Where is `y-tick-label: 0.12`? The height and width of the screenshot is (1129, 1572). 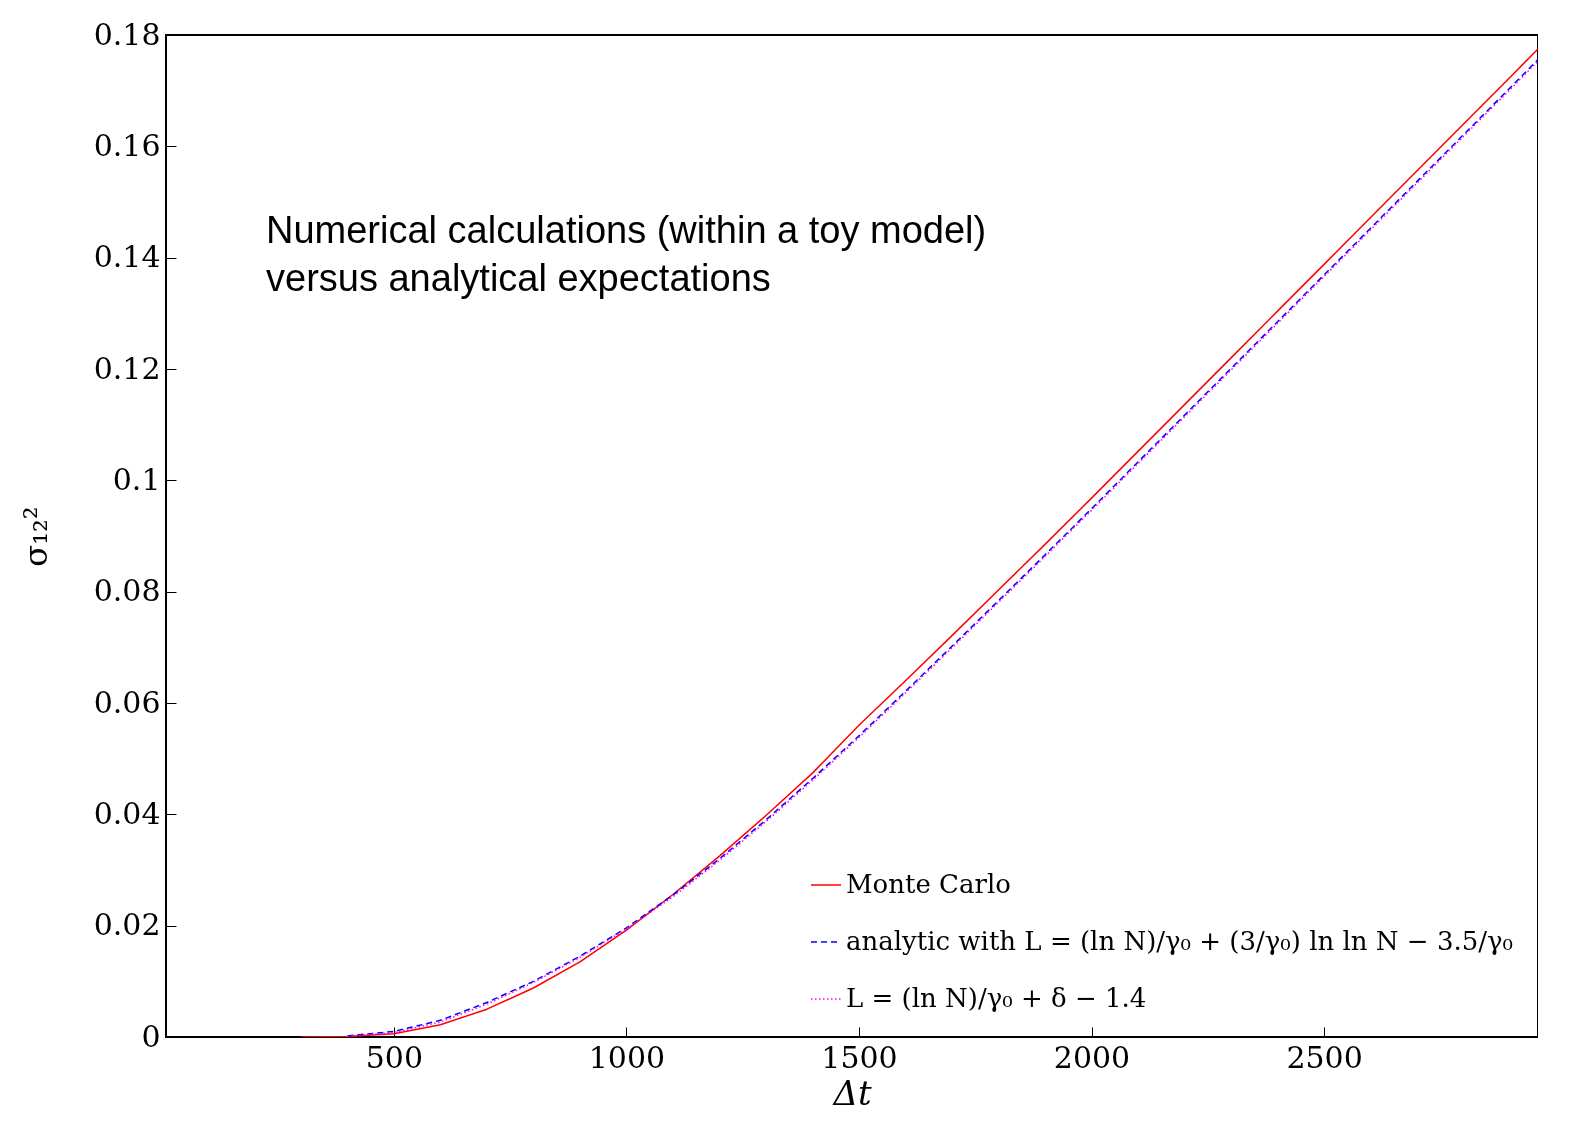
y-tick-label: 0.12 is located at coordinates (127, 368).